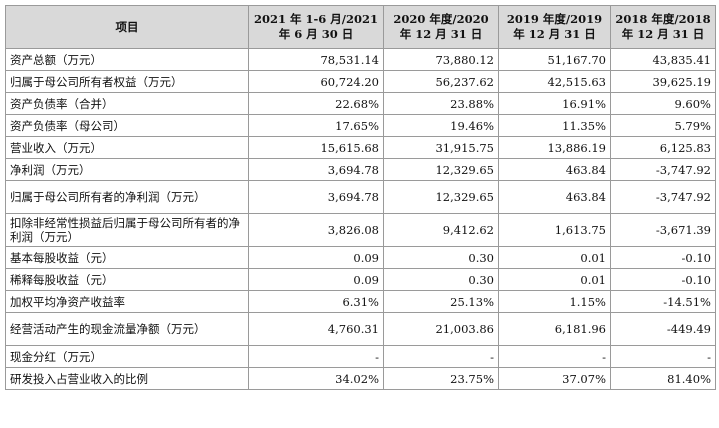 Image resolution: width=719 pixels, height=428 pixels. What do you see at coordinates (127, 356) in the screenshot?
I see `row-label: 现金分红（万元）` at bounding box center [127, 356].